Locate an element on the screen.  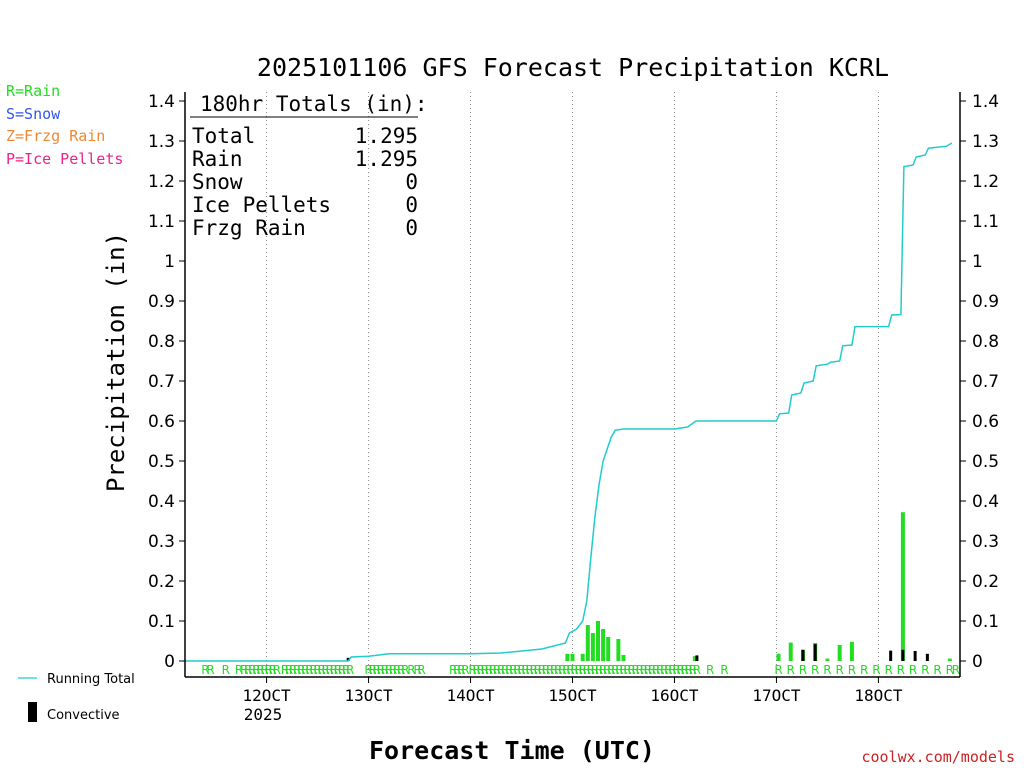
y-tick-label-right: 0.9 is located at coordinates (985, 302).